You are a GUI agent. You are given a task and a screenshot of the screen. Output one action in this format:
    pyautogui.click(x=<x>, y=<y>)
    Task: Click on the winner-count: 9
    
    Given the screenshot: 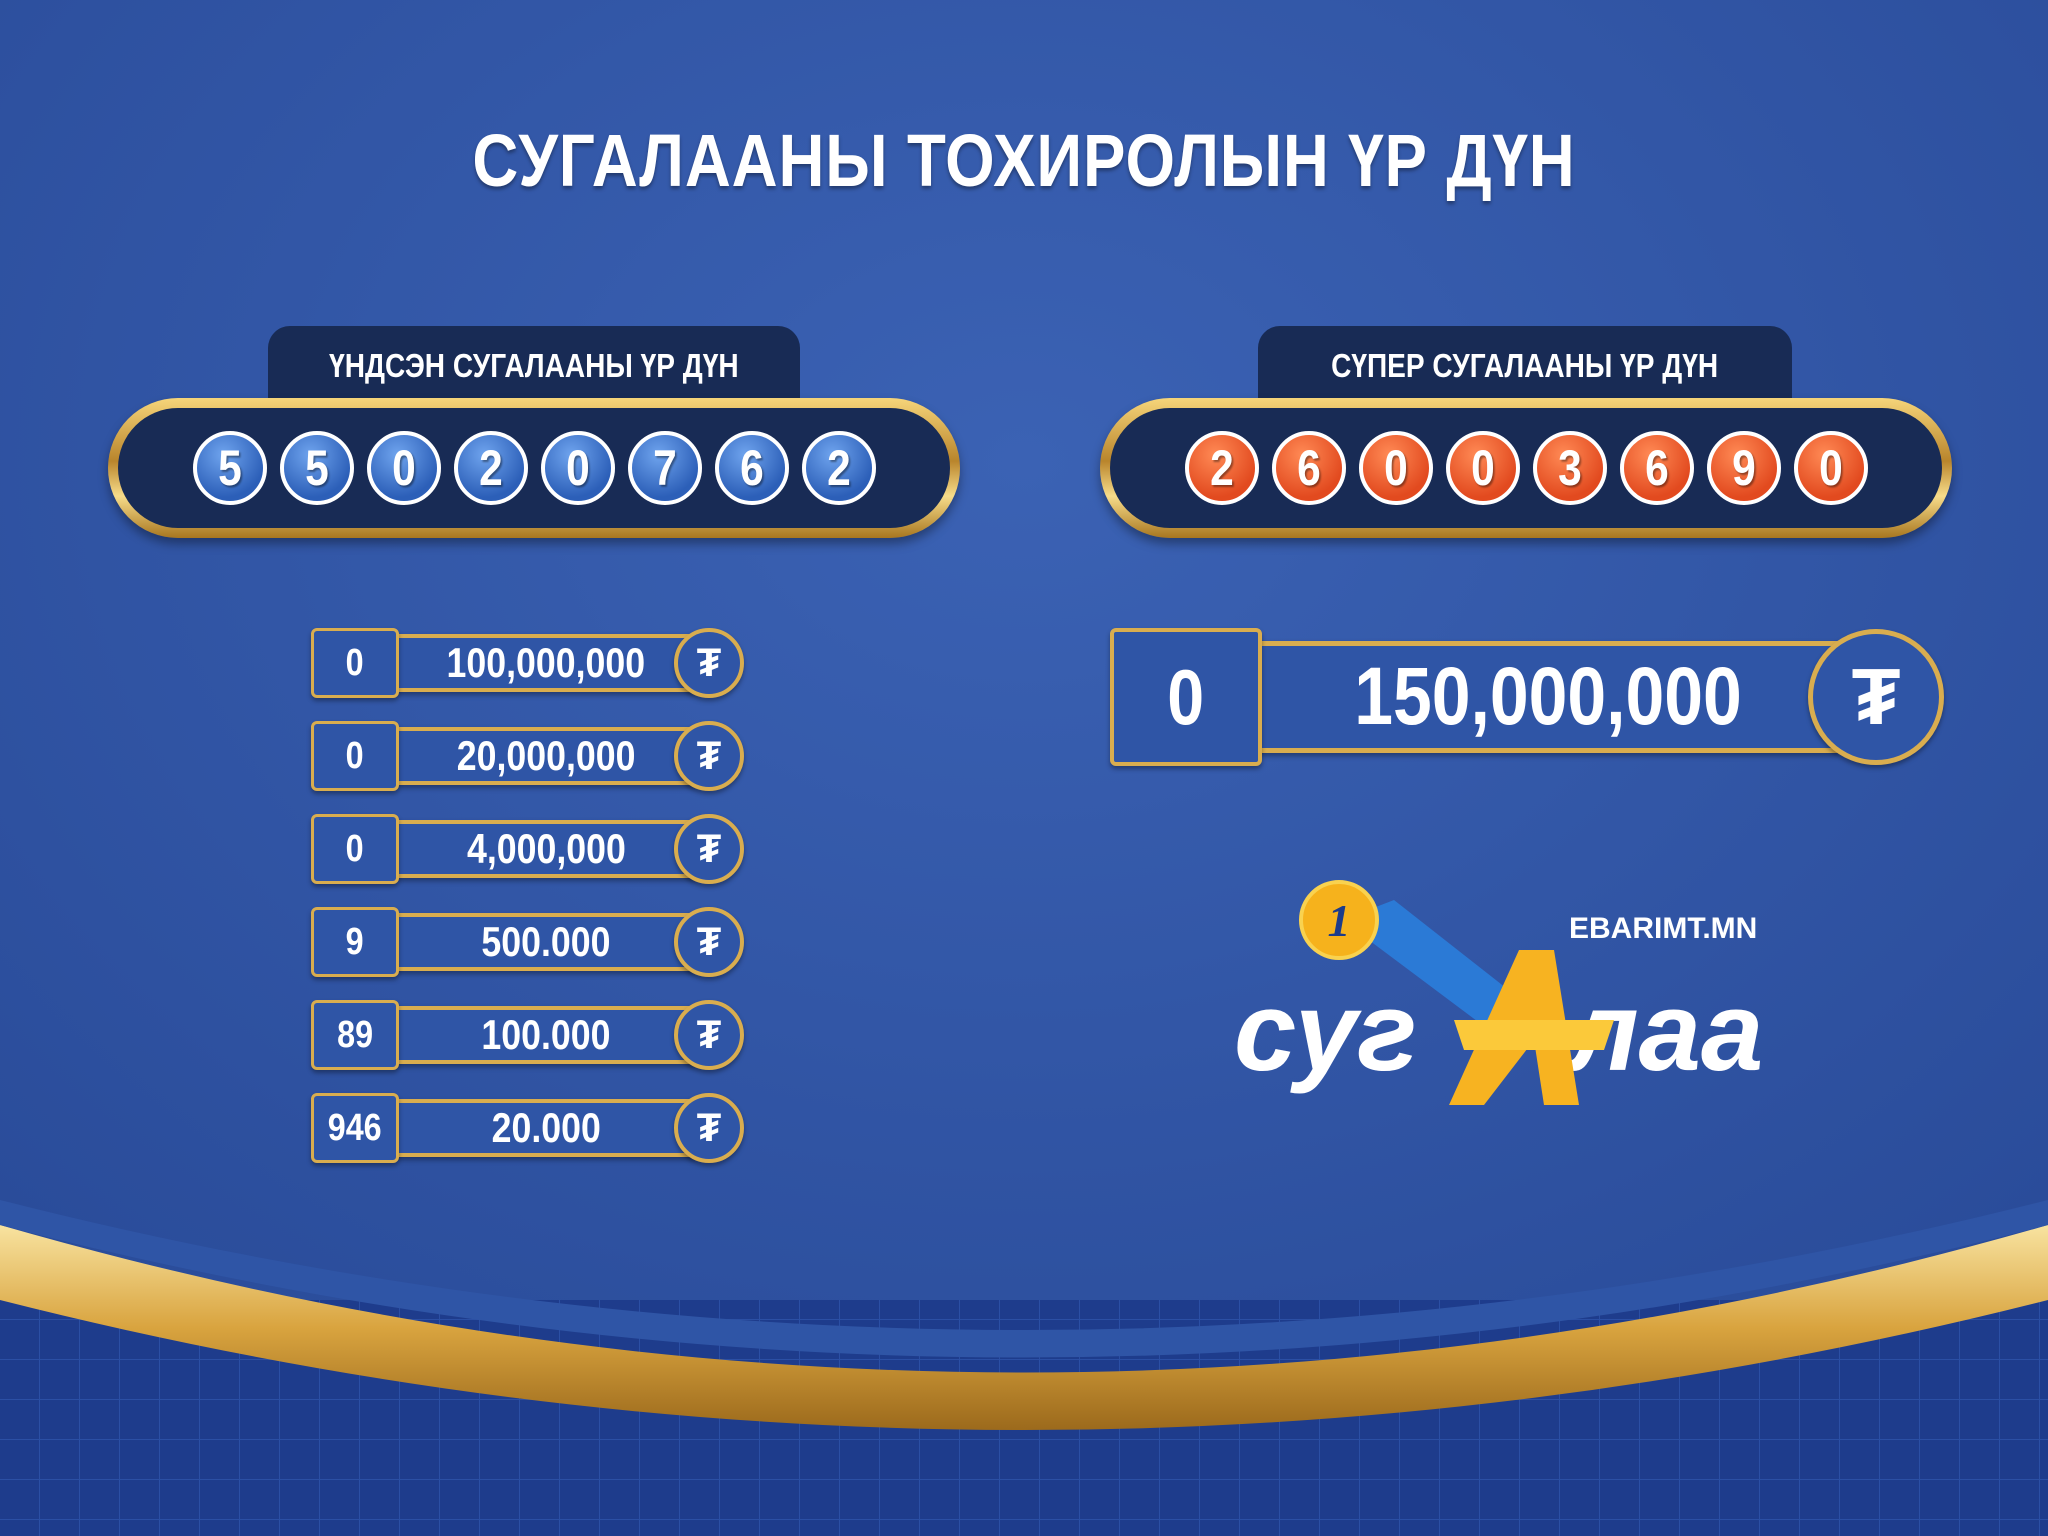 What is the action you would take?
    pyautogui.click(x=355, y=942)
    